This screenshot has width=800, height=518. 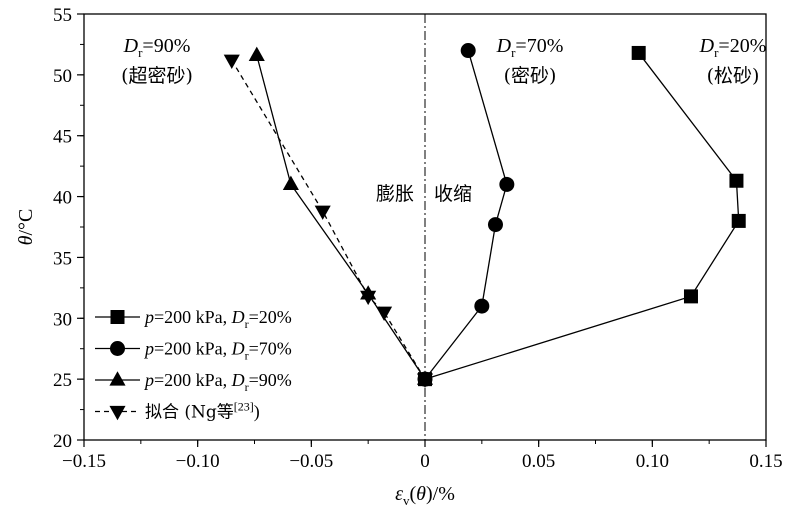 What do you see at coordinates (652, 461) in the screenshot?
I see `x-tick-label: 0.10` at bounding box center [652, 461].